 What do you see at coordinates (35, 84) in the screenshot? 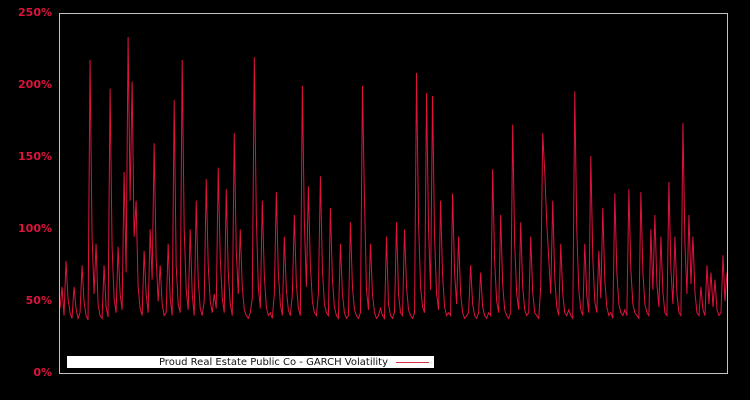
I see `y-tick-label-200: 200%` at bounding box center [35, 84].